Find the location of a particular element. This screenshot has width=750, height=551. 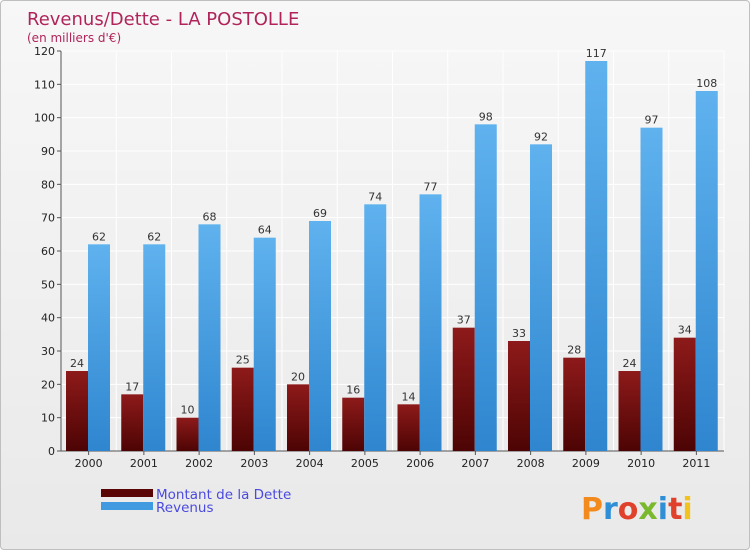

x-tick-label-2006: 2006 is located at coordinates (420, 463).